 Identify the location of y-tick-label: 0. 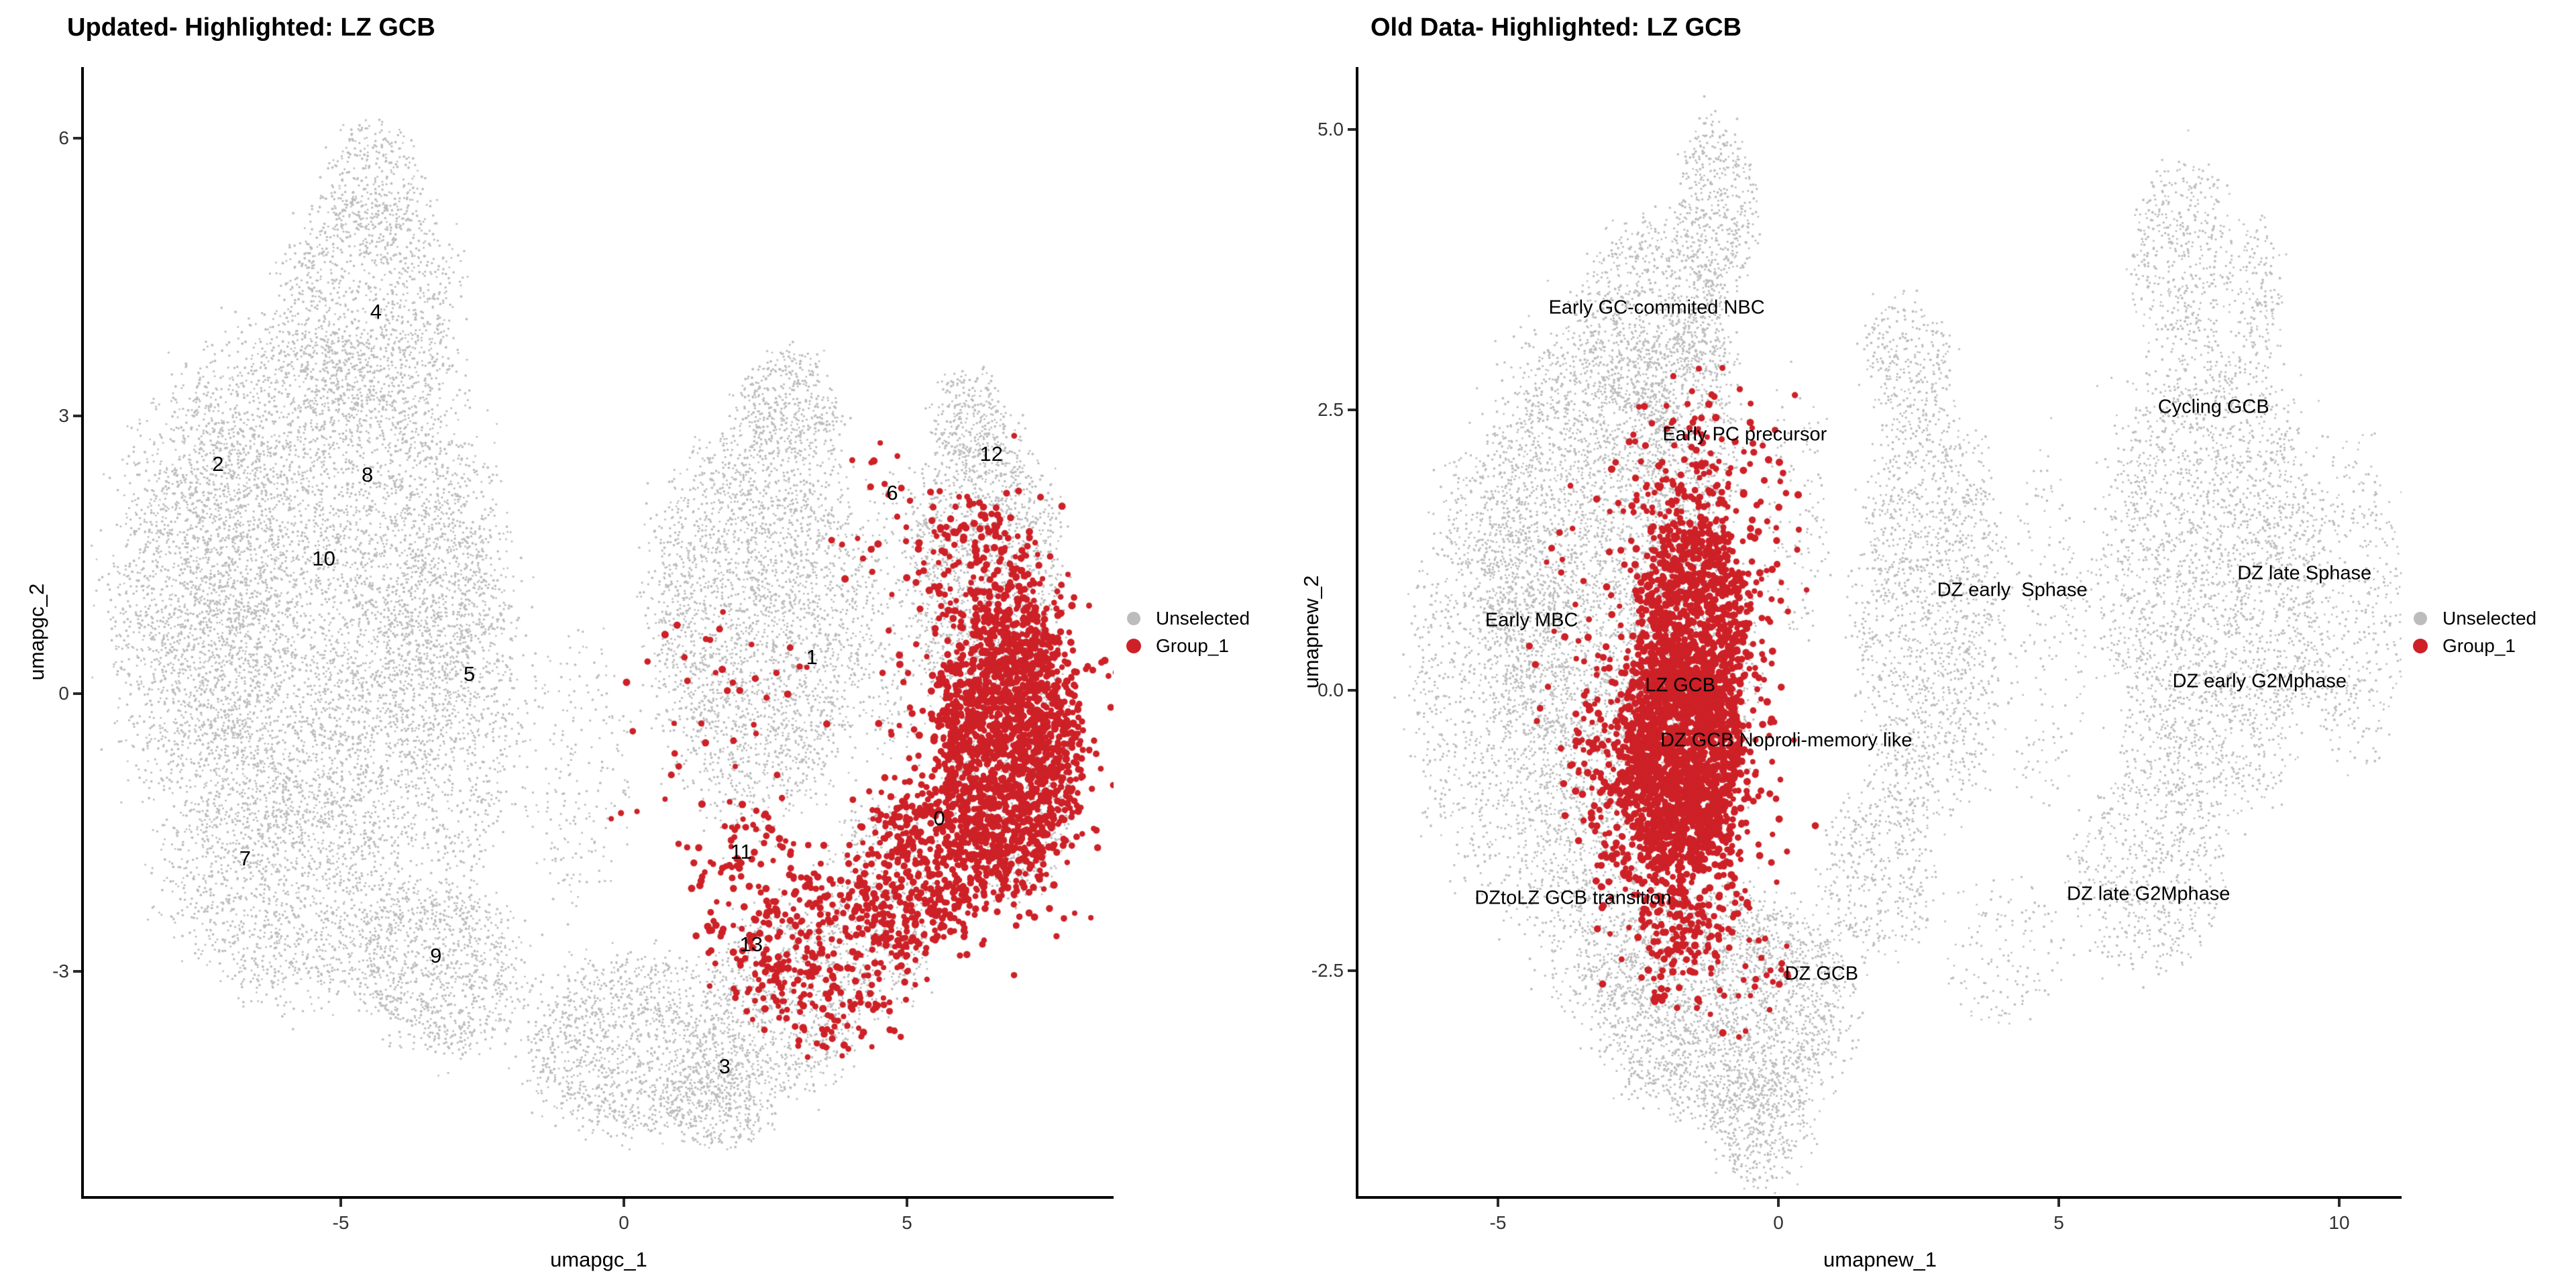
(63, 693).